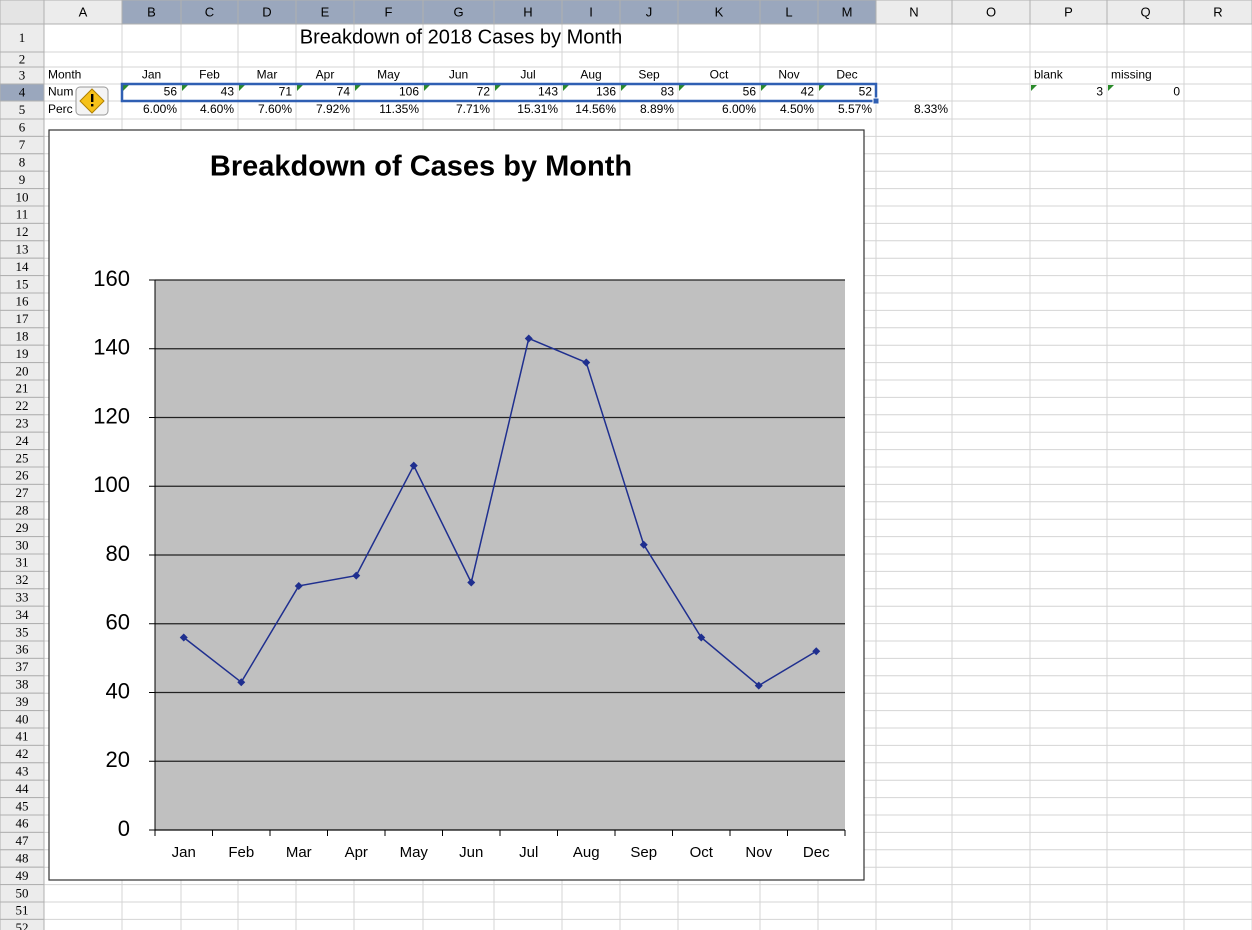 This screenshot has width=1252, height=930. Describe the element at coordinates (209, 75) in the screenshot. I see `month-cell: Feb` at that location.